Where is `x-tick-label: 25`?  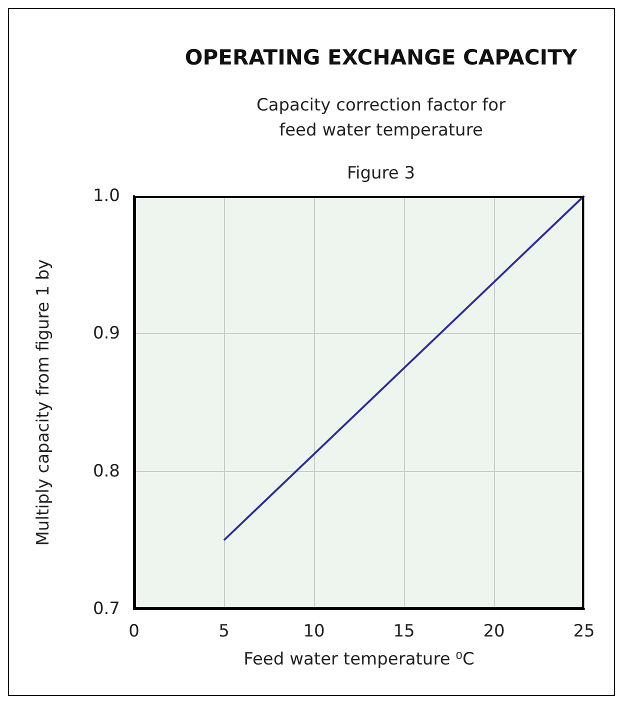 x-tick-label: 25 is located at coordinates (584, 632).